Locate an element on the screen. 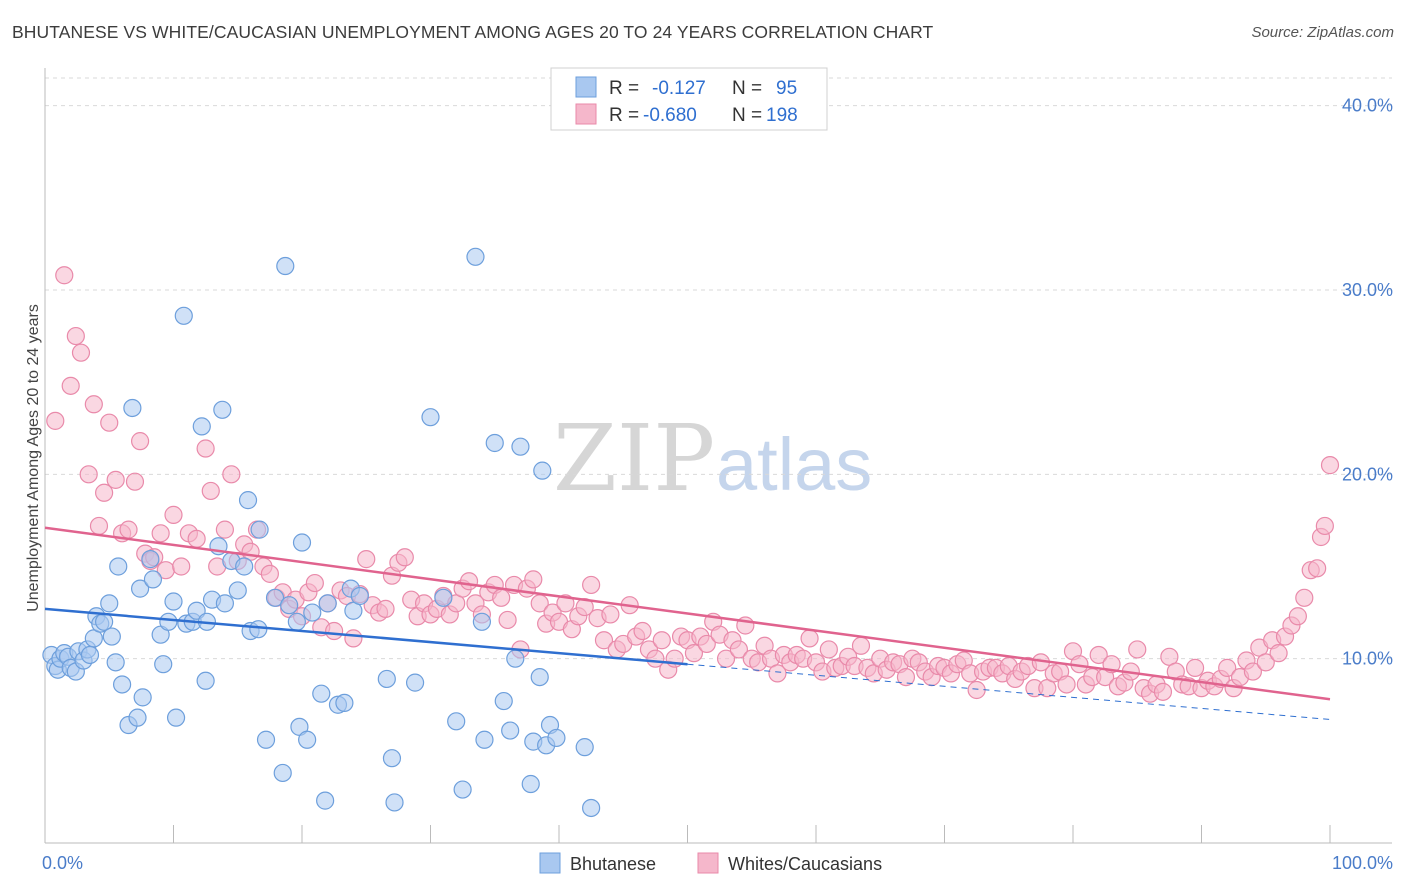  legend-r-label: R = is located at coordinates (624, 115).